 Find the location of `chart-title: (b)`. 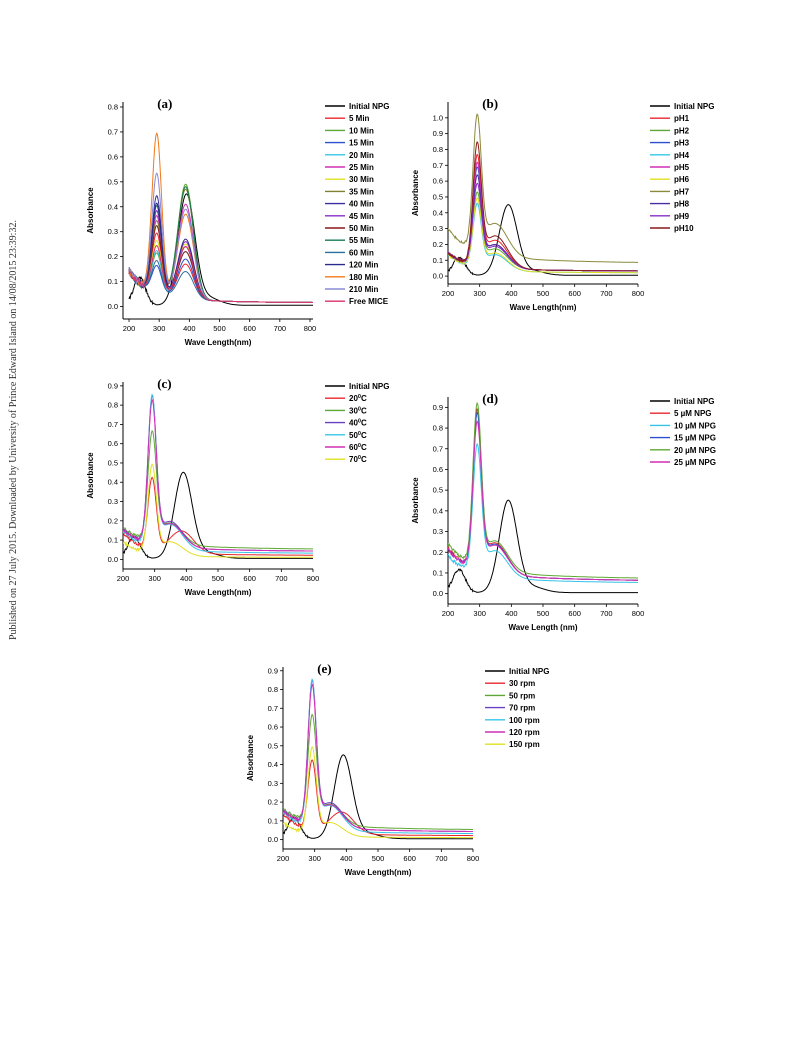

chart-title: (b) is located at coordinates (490, 103).